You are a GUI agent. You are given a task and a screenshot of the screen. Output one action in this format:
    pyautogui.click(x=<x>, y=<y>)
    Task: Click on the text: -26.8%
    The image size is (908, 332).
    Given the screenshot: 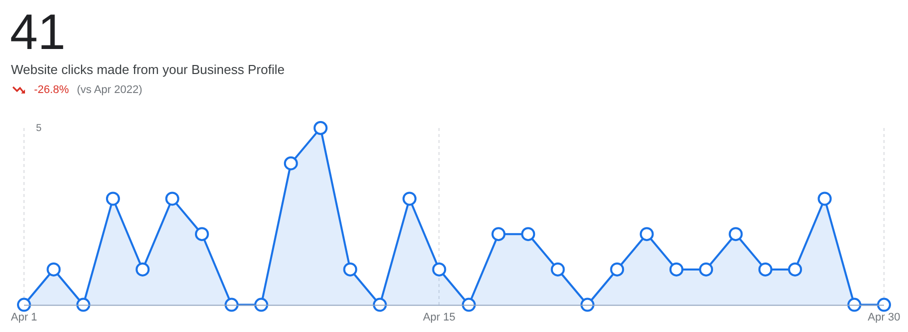 What is the action you would take?
    pyautogui.click(x=51, y=90)
    